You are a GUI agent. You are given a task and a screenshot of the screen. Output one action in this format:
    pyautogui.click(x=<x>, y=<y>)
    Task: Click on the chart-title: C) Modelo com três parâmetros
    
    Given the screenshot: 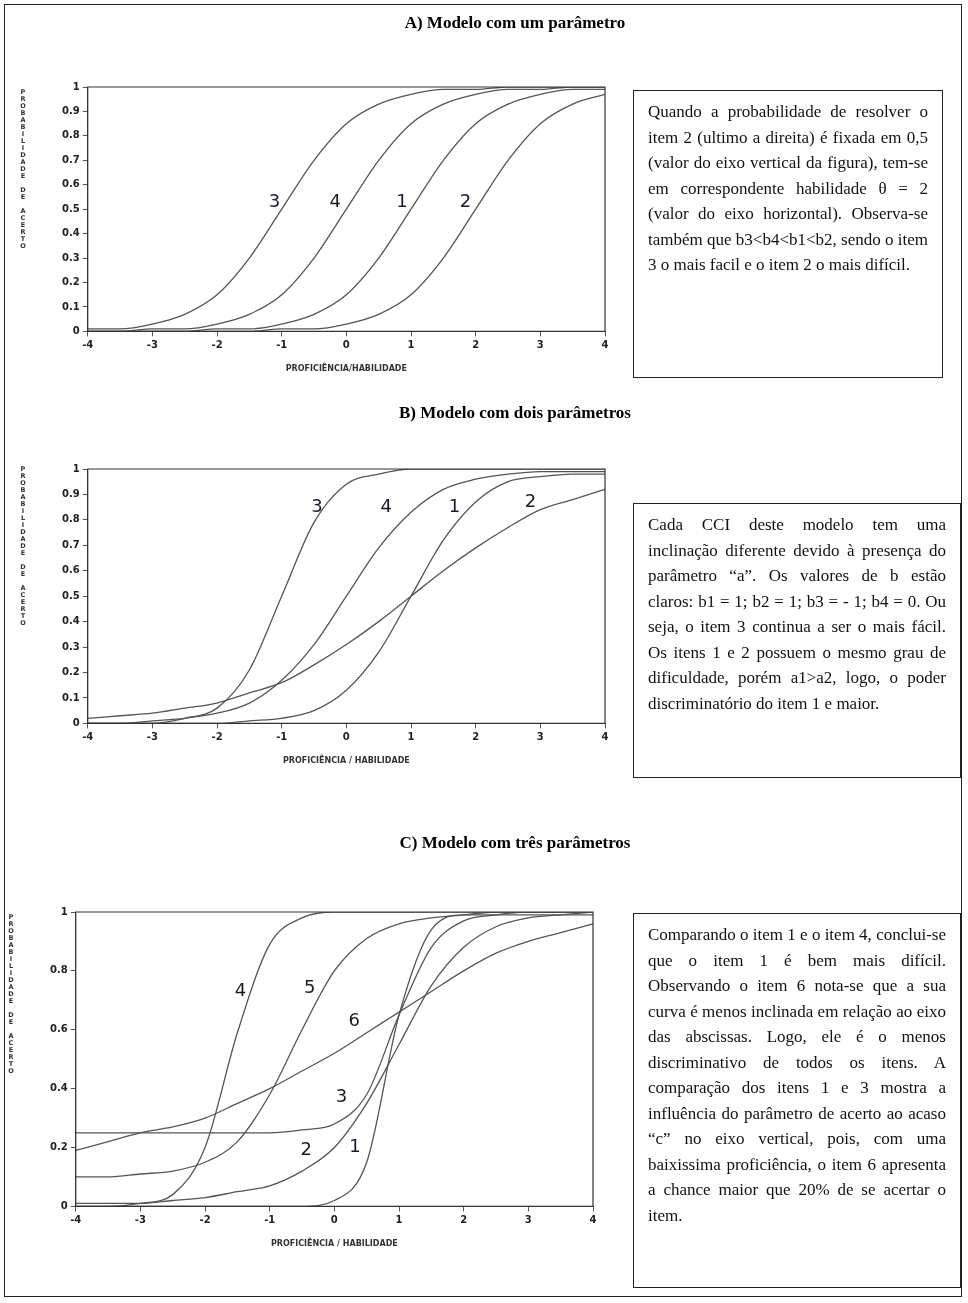 What is the action you would take?
    pyautogui.click(x=515, y=843)
    